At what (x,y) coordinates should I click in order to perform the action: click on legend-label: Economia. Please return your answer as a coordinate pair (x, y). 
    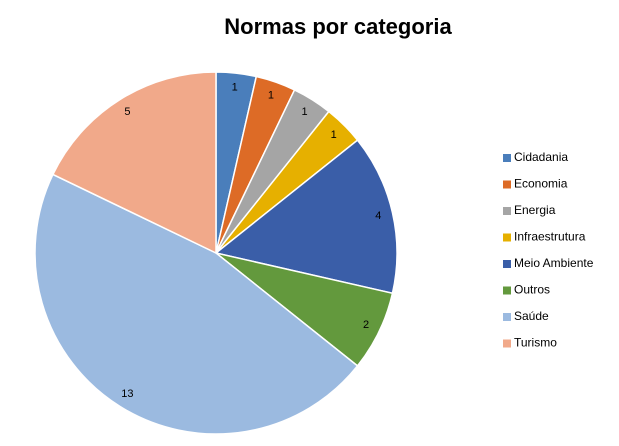
    Looking at the image, I should click on (541, 184).